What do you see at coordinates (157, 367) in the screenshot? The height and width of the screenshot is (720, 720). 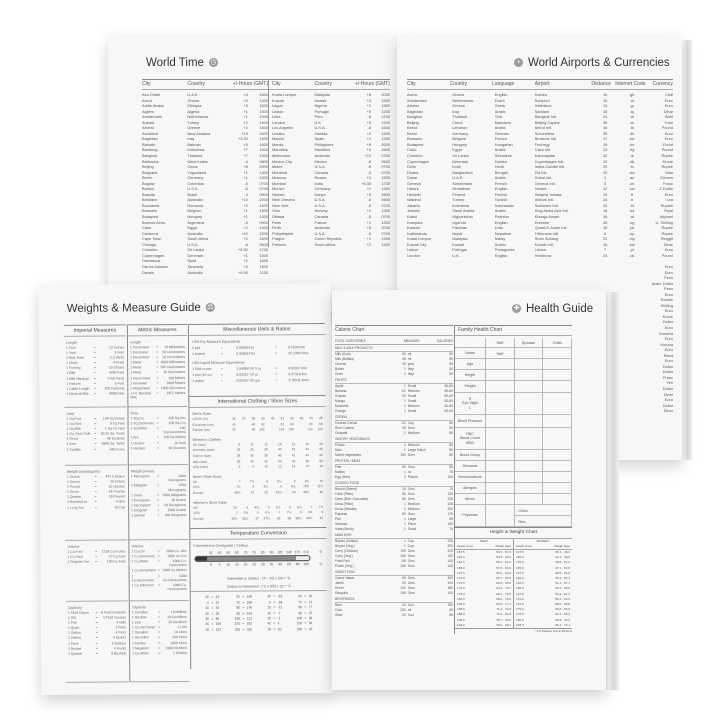 I see `measure-row: 1 Meter = 100 Centimeters` at bounding box center [157, 367].